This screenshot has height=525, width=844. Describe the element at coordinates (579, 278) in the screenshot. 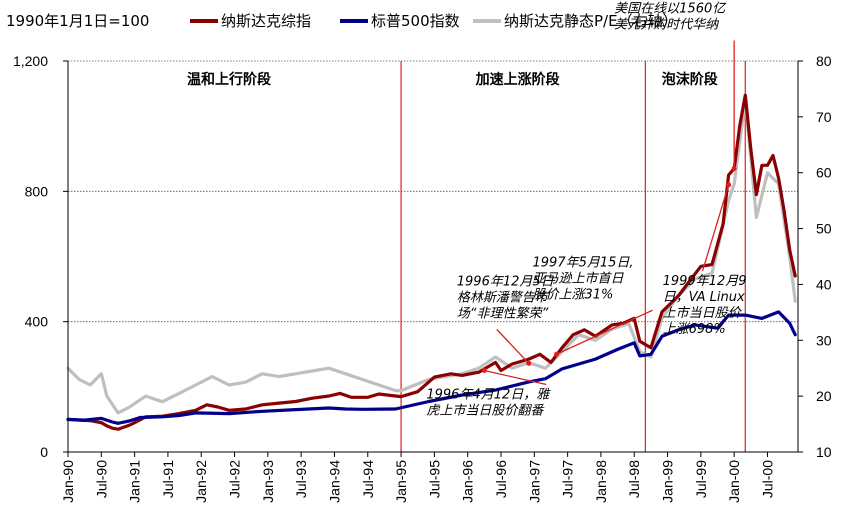

I see `annotation-text: 亚马逊上市首日` at that location.